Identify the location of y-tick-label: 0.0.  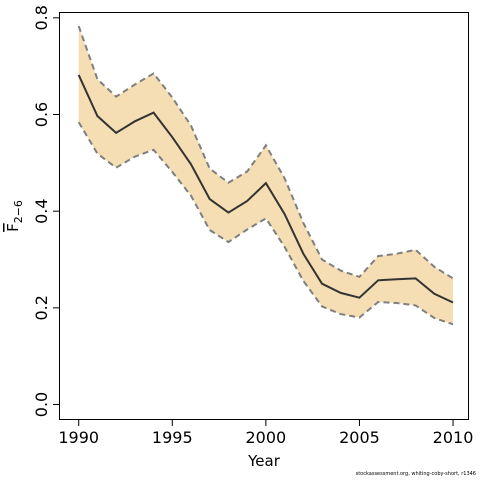
(41, 404).